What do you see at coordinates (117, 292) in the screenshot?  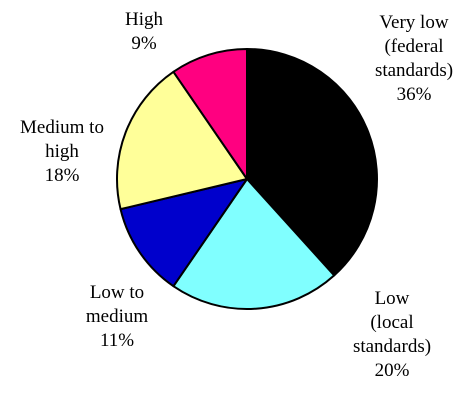 I see `pie-label-2-line-0: Low to` at bounding box center [117, 292].